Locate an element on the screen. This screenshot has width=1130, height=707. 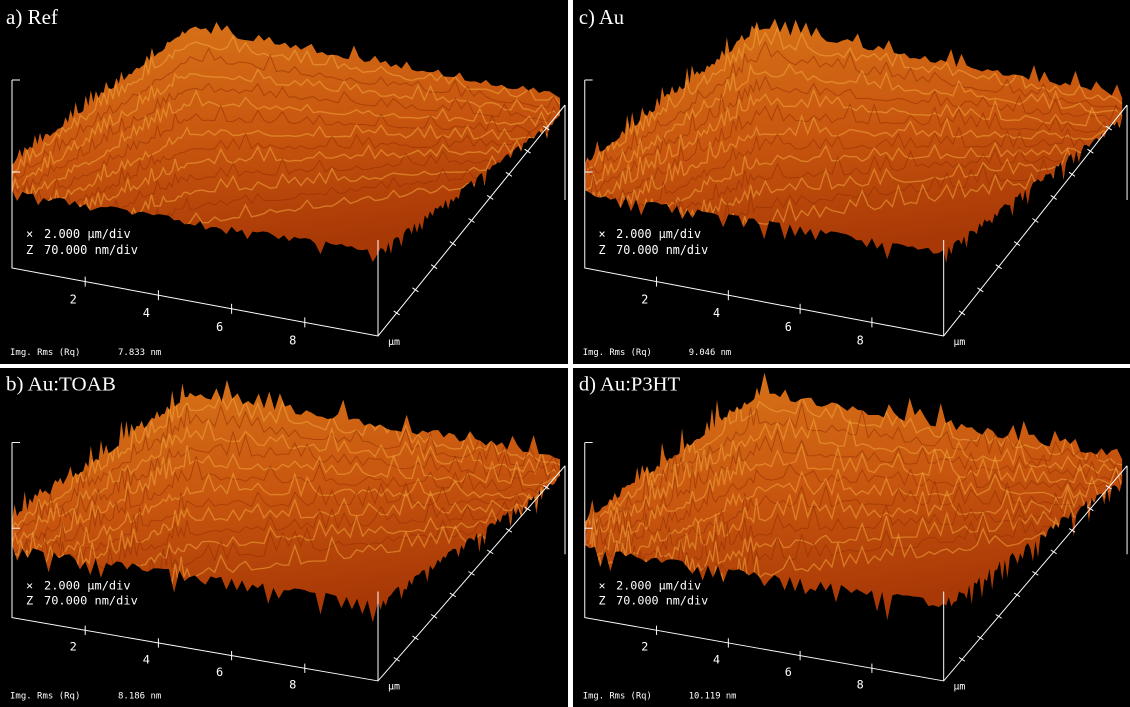
panel-label: c) Au is located at coordinates (602, 17).